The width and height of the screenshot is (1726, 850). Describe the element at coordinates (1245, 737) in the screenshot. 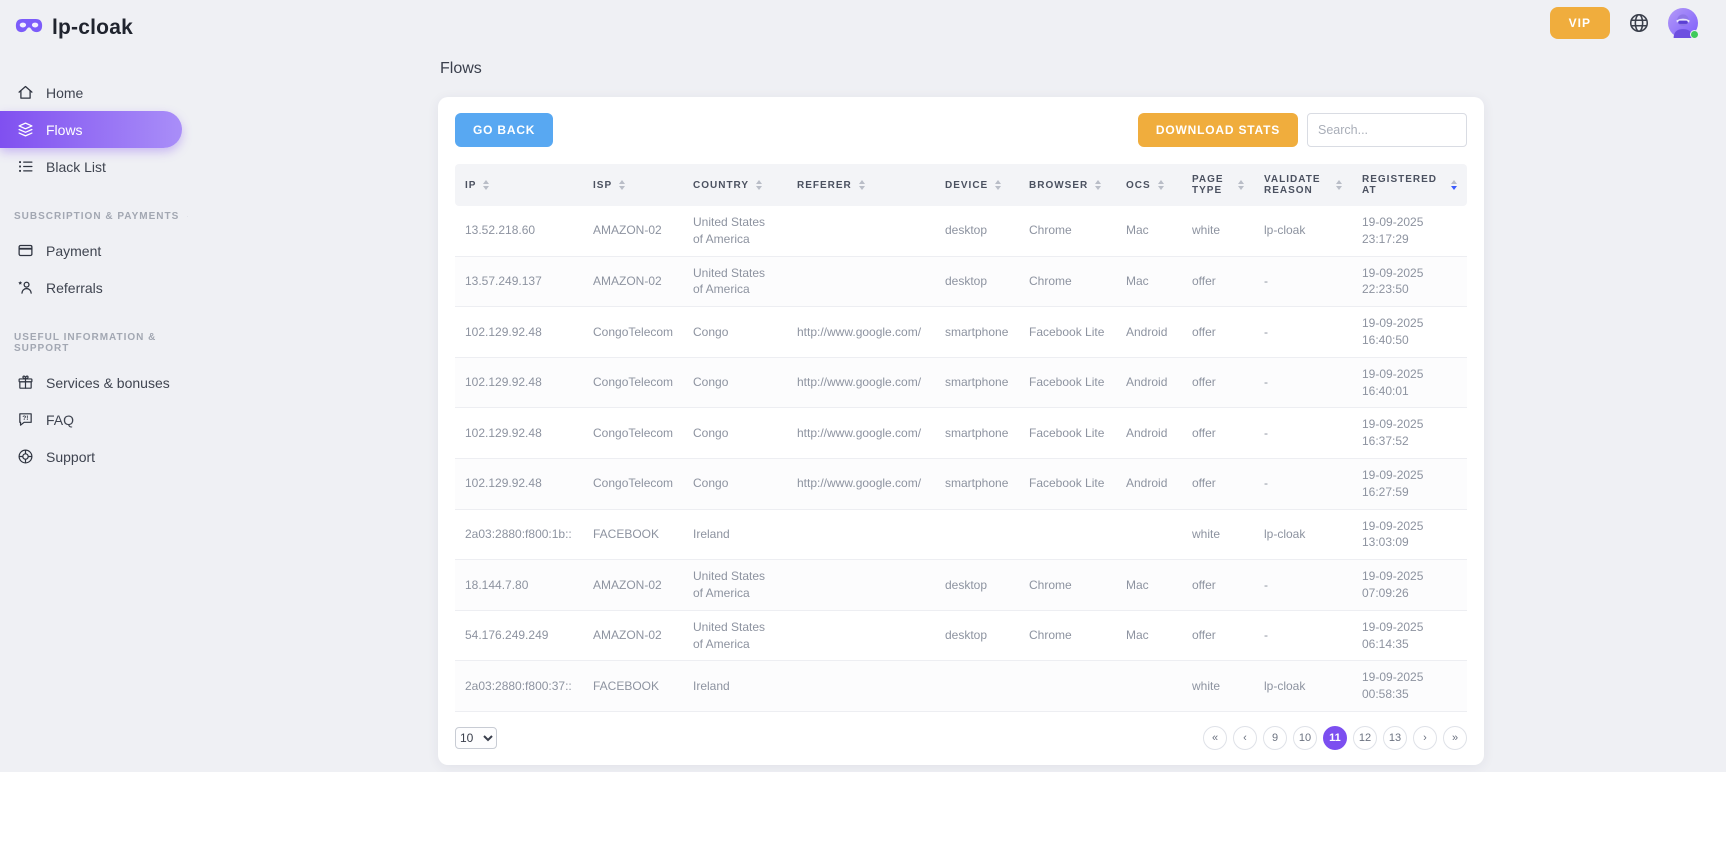

I see `pagination-prev: ‹` at that location.